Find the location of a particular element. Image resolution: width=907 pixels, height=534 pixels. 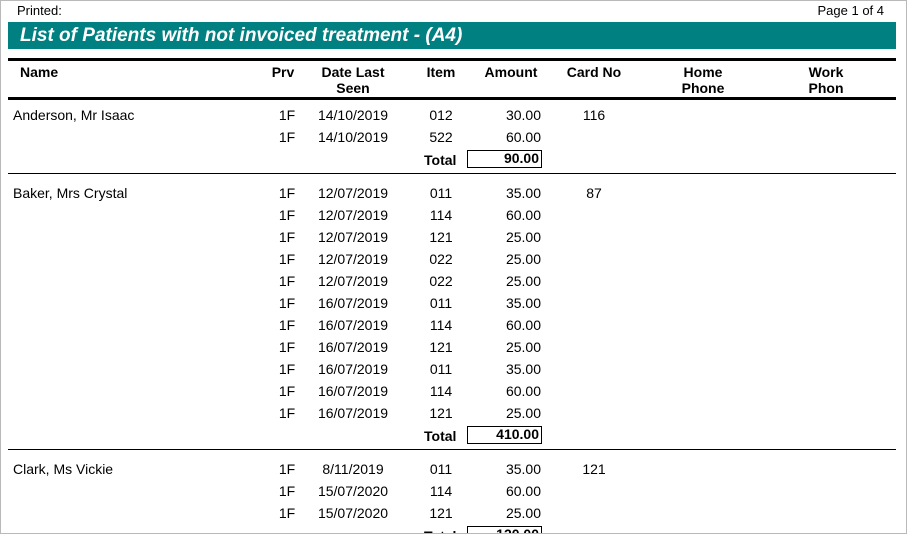

patient-total: 410.00 is located at coordinates (504, 435).